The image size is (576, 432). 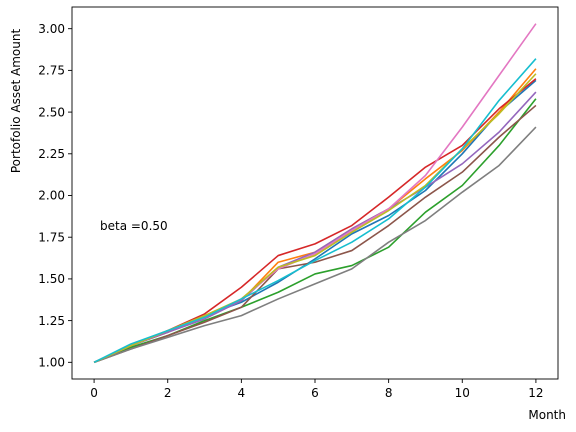 I want to click on y-tick-label: 1.50, so click(x=51, y=279).